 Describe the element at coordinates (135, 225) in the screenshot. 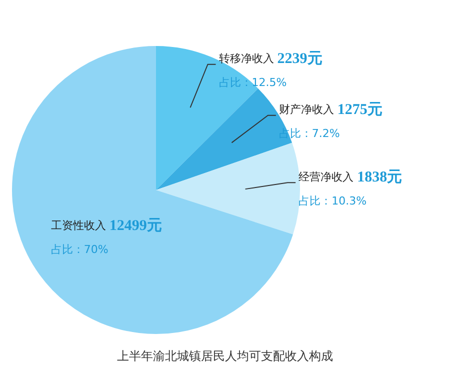

I see `data-label: 12499元` at that location.